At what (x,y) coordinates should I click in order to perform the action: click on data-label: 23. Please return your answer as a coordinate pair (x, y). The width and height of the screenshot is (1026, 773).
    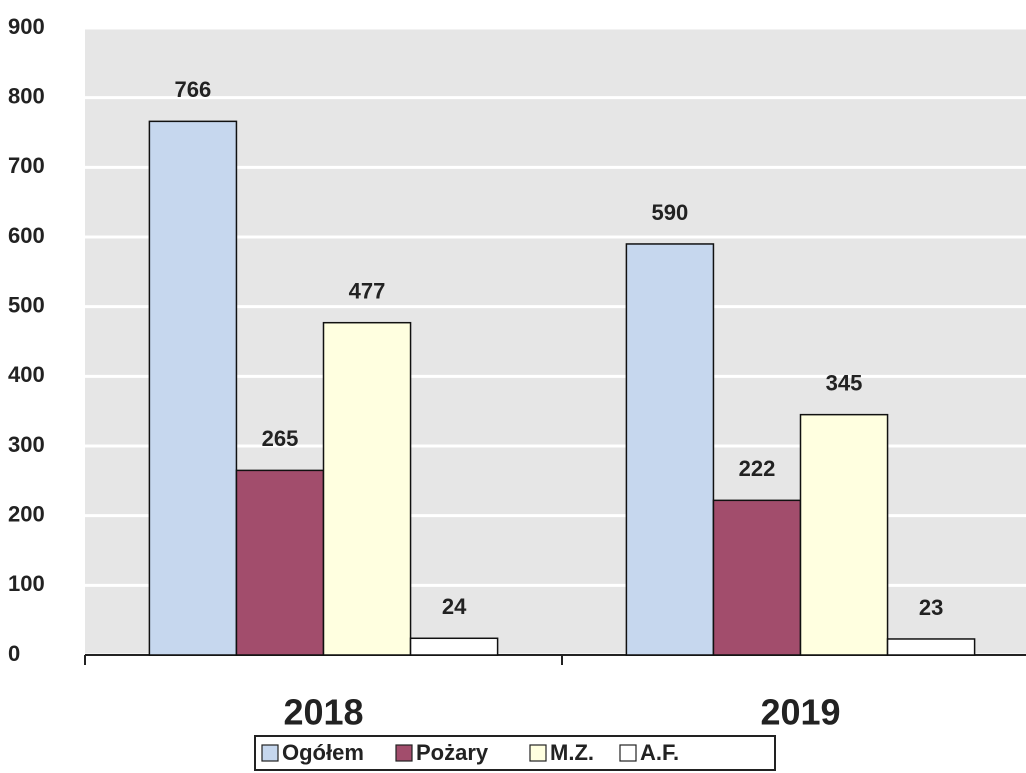
    Looking at the image, I should click on (931, 607).